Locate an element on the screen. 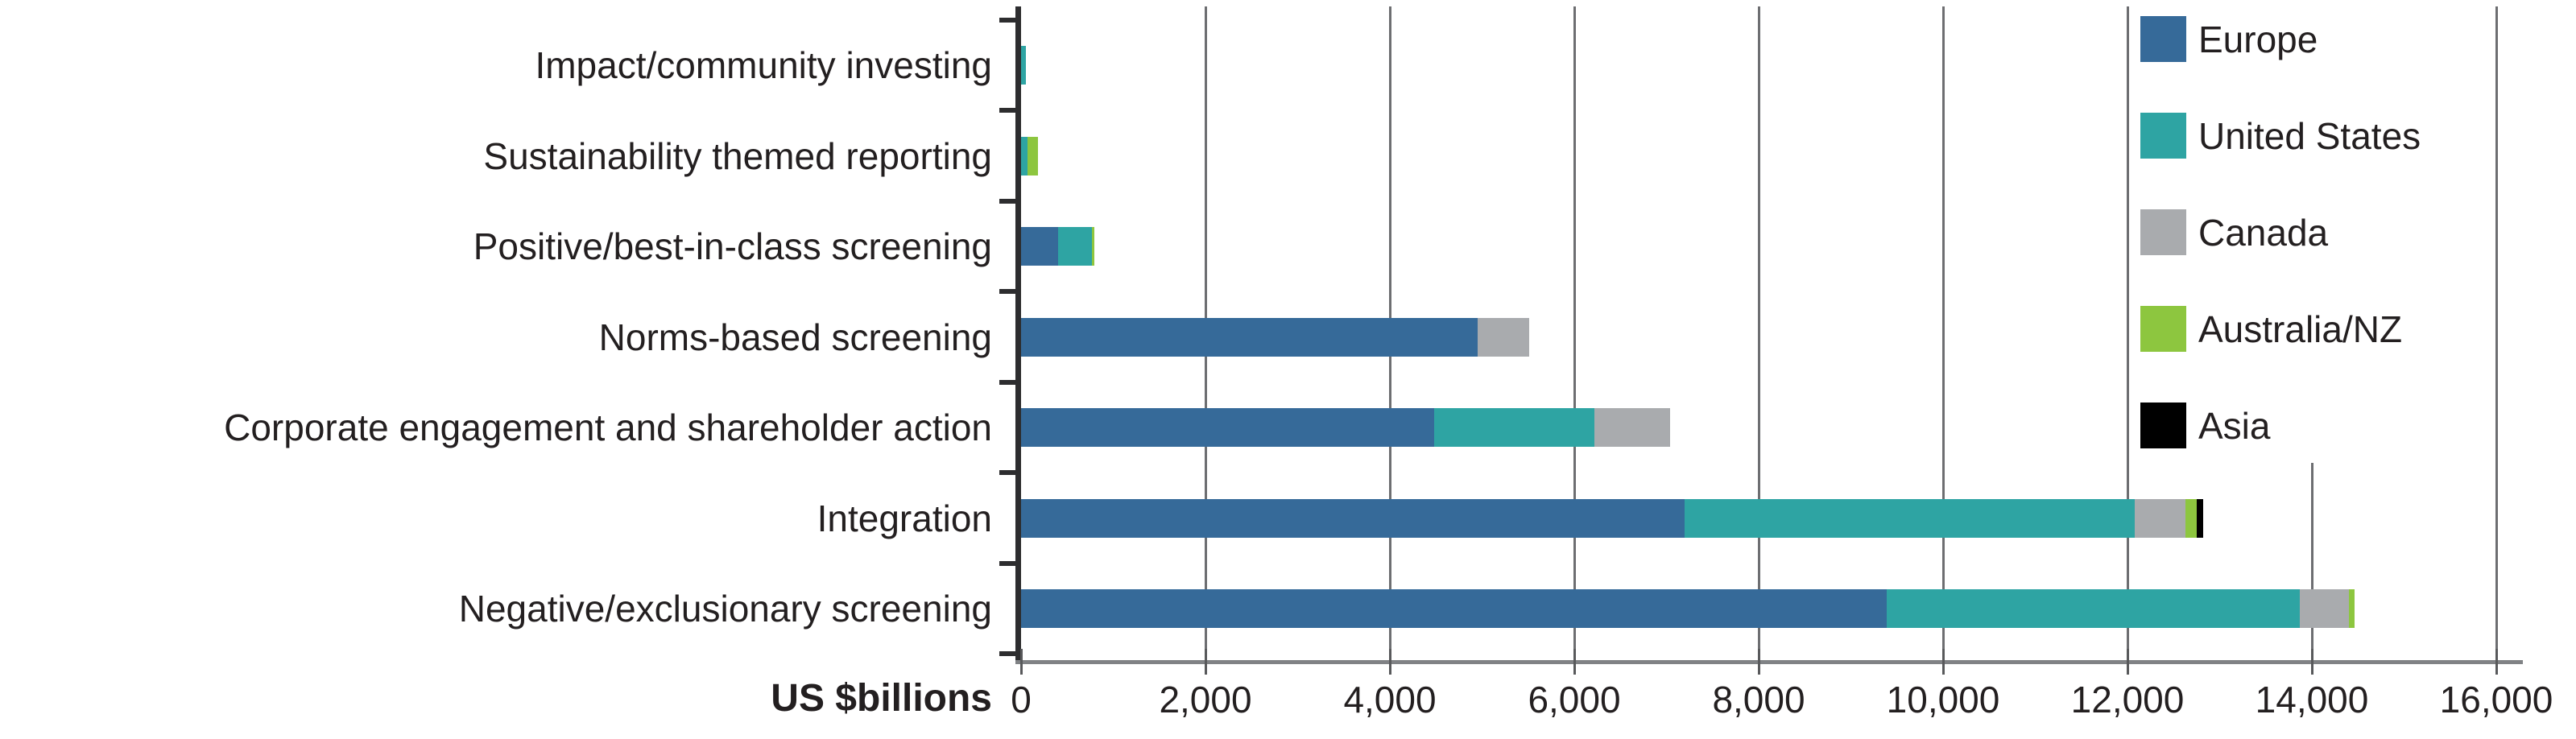 The image size is (2576, 739). legend-label: Europe is located at coordinates (2258, 39).